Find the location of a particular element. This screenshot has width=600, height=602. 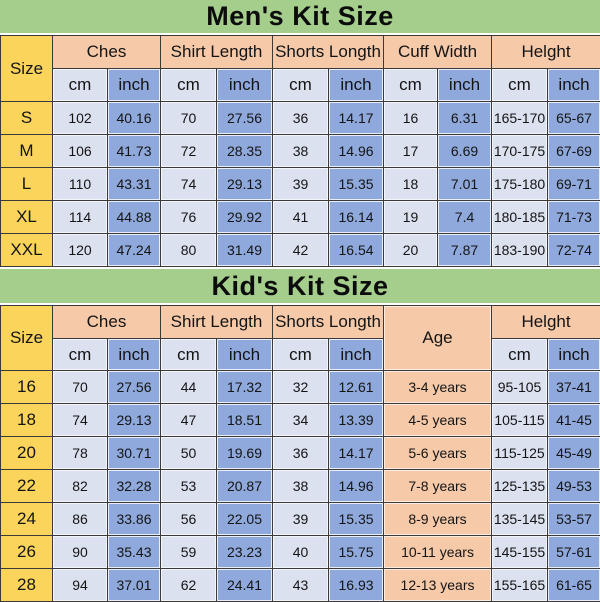

data-cell: 115-125 is located at coordinates (520, 453).